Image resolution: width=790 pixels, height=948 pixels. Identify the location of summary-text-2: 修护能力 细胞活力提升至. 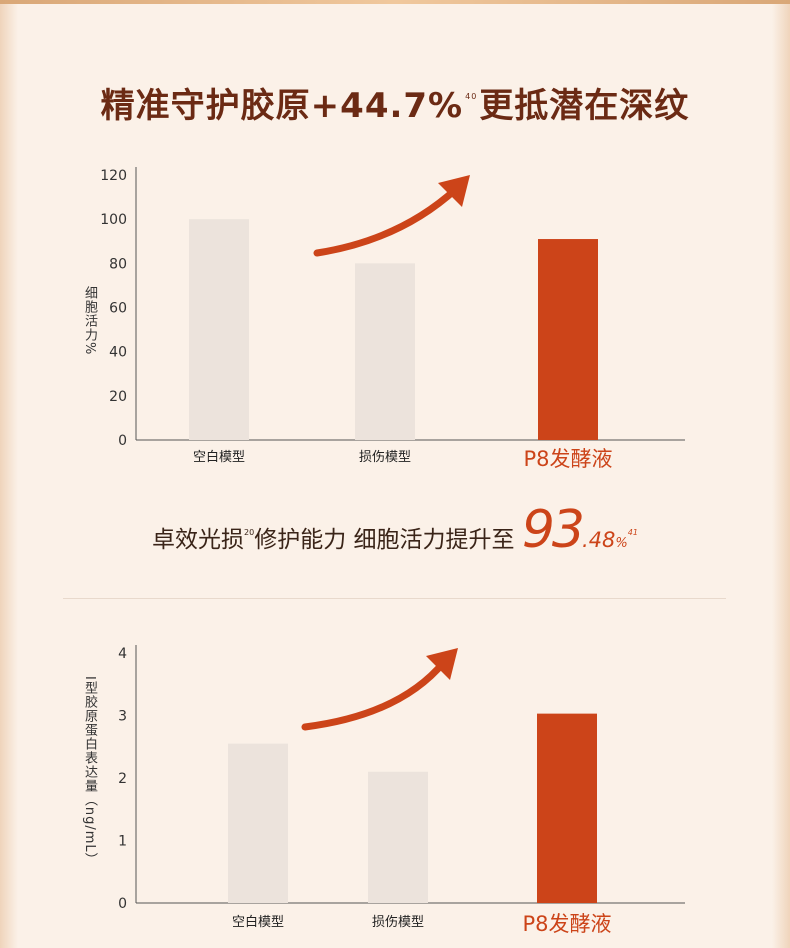
(384, 540).